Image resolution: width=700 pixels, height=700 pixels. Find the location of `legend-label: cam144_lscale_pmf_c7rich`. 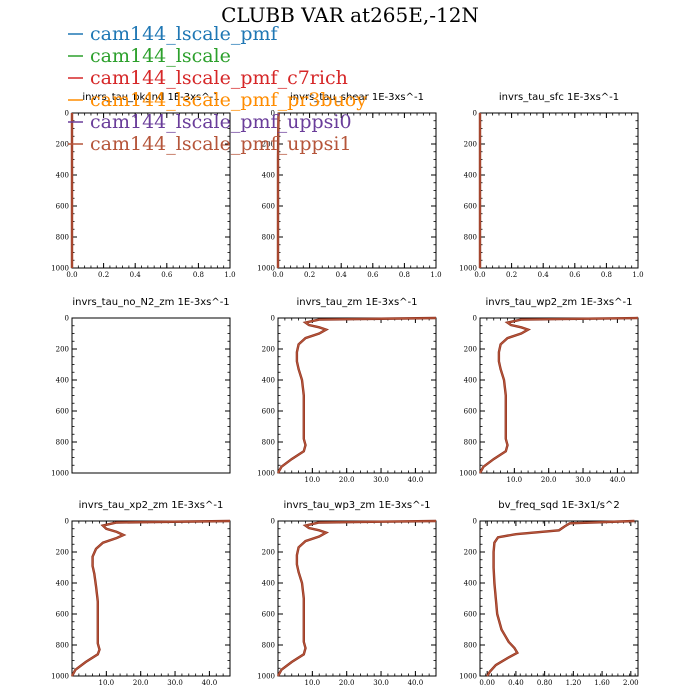

legend-label: cam144_lscale_pmf_c7rich is located at coordinates (219, 78).